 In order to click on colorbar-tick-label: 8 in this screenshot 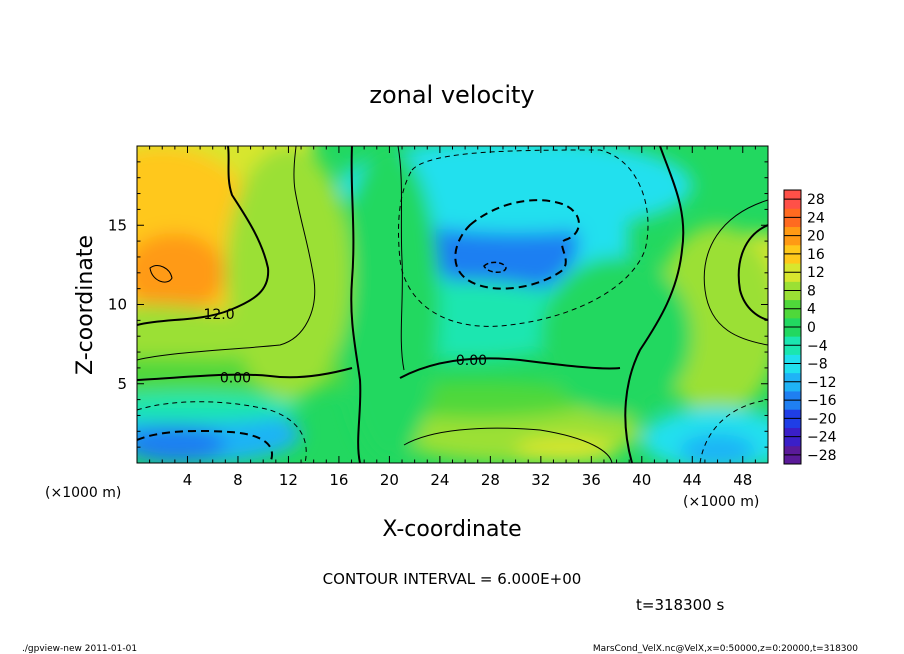, I will do `click(811, 291)`.